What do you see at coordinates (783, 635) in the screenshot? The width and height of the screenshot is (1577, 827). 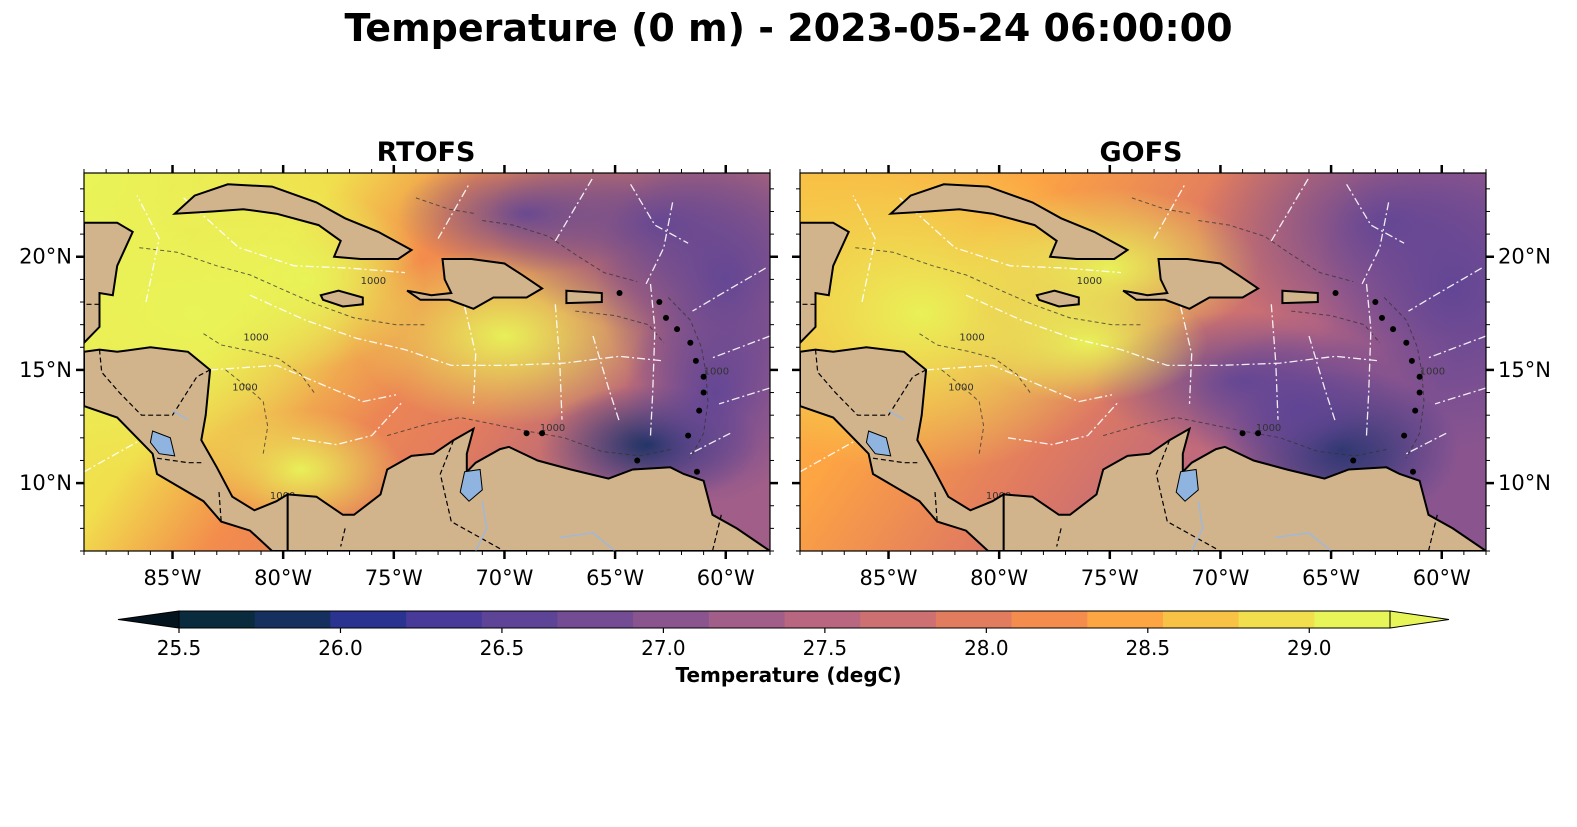 I see `colorbar: 25.5 26.0 26.5 27.0 27.5 28.0 28.5 29.0` at bounding box center [783, 635].